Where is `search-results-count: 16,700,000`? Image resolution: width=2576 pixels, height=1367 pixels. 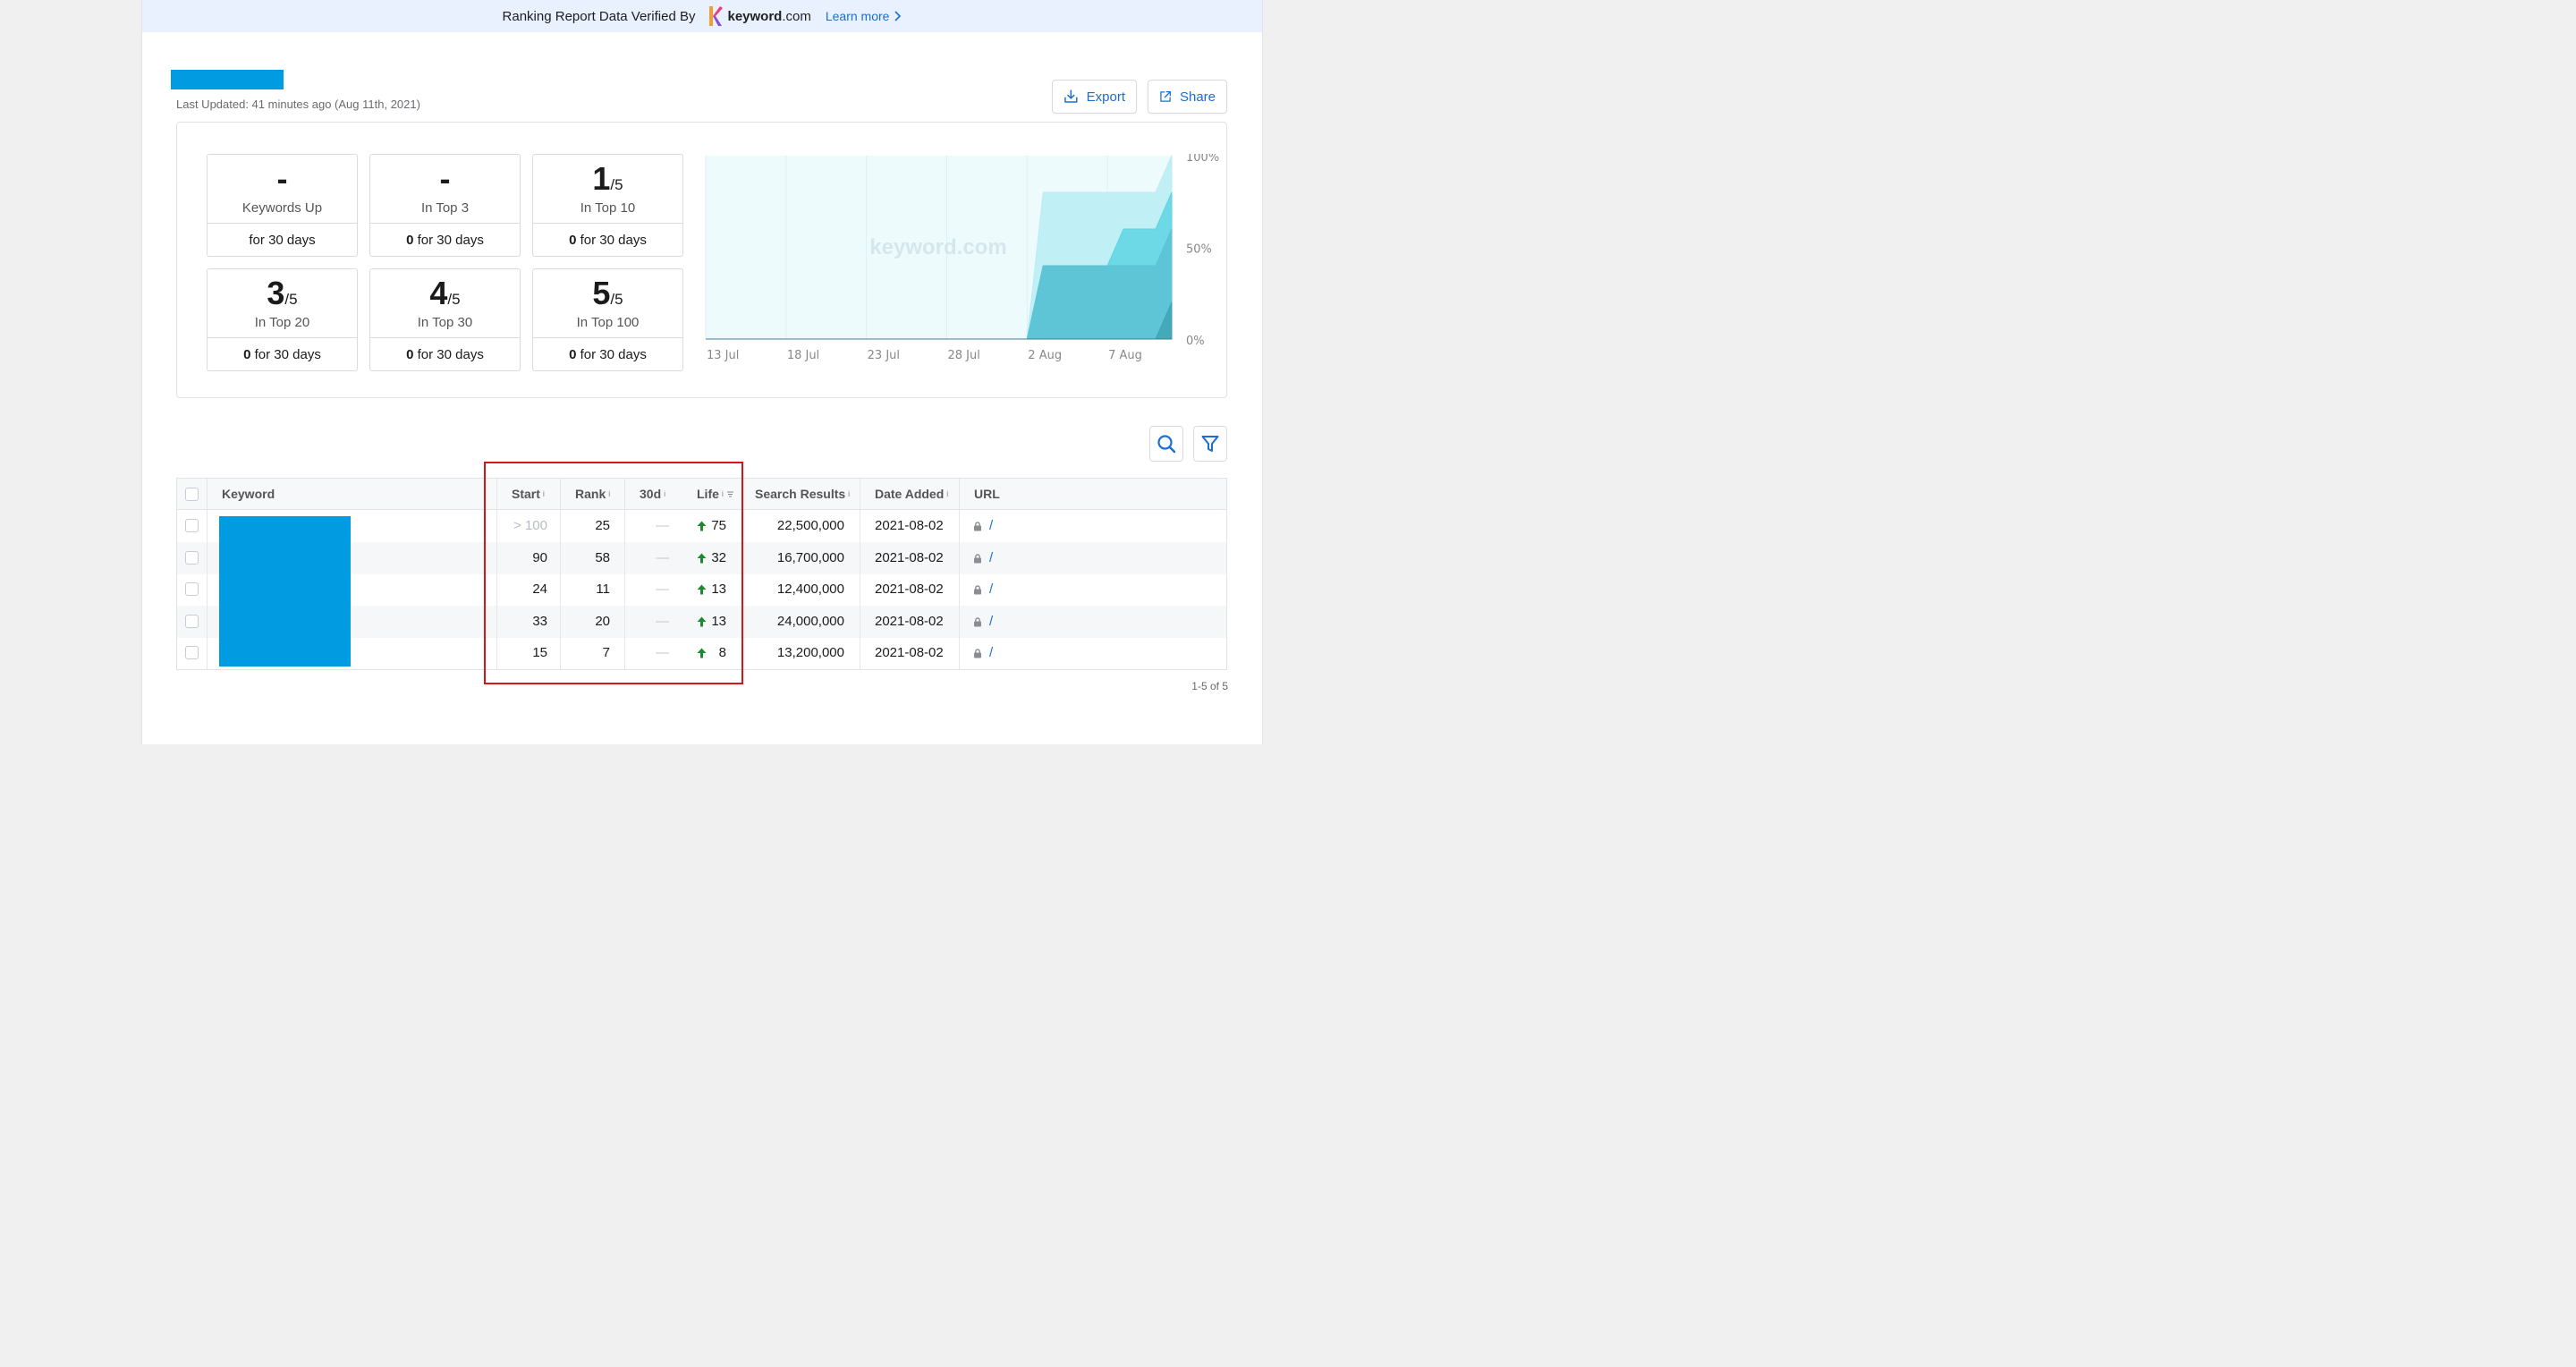
search-results-count: 16,700,000 is located at coordinates (810, 557).